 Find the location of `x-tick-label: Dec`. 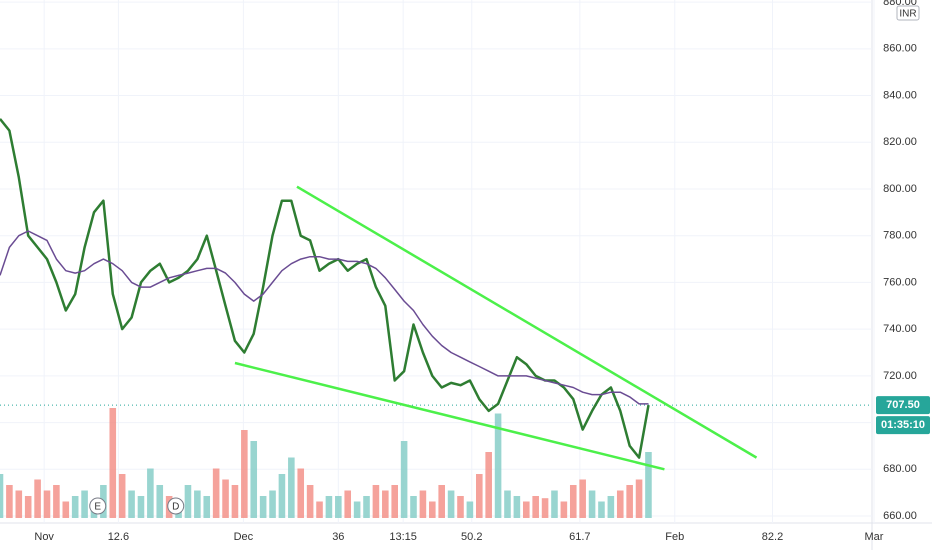

x-tick-label: Dec is located at coordinates (244, 537).